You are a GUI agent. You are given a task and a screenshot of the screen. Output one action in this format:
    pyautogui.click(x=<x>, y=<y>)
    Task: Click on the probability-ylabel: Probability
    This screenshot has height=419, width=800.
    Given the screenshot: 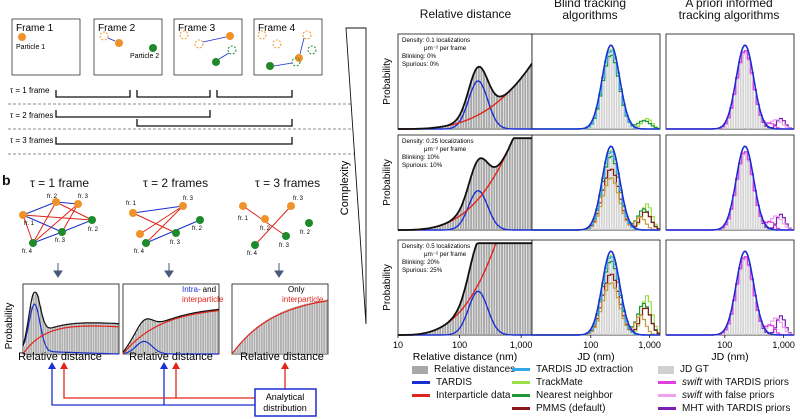 What is the action you would take?
    pyautogui.click(x=387, y=182)
    